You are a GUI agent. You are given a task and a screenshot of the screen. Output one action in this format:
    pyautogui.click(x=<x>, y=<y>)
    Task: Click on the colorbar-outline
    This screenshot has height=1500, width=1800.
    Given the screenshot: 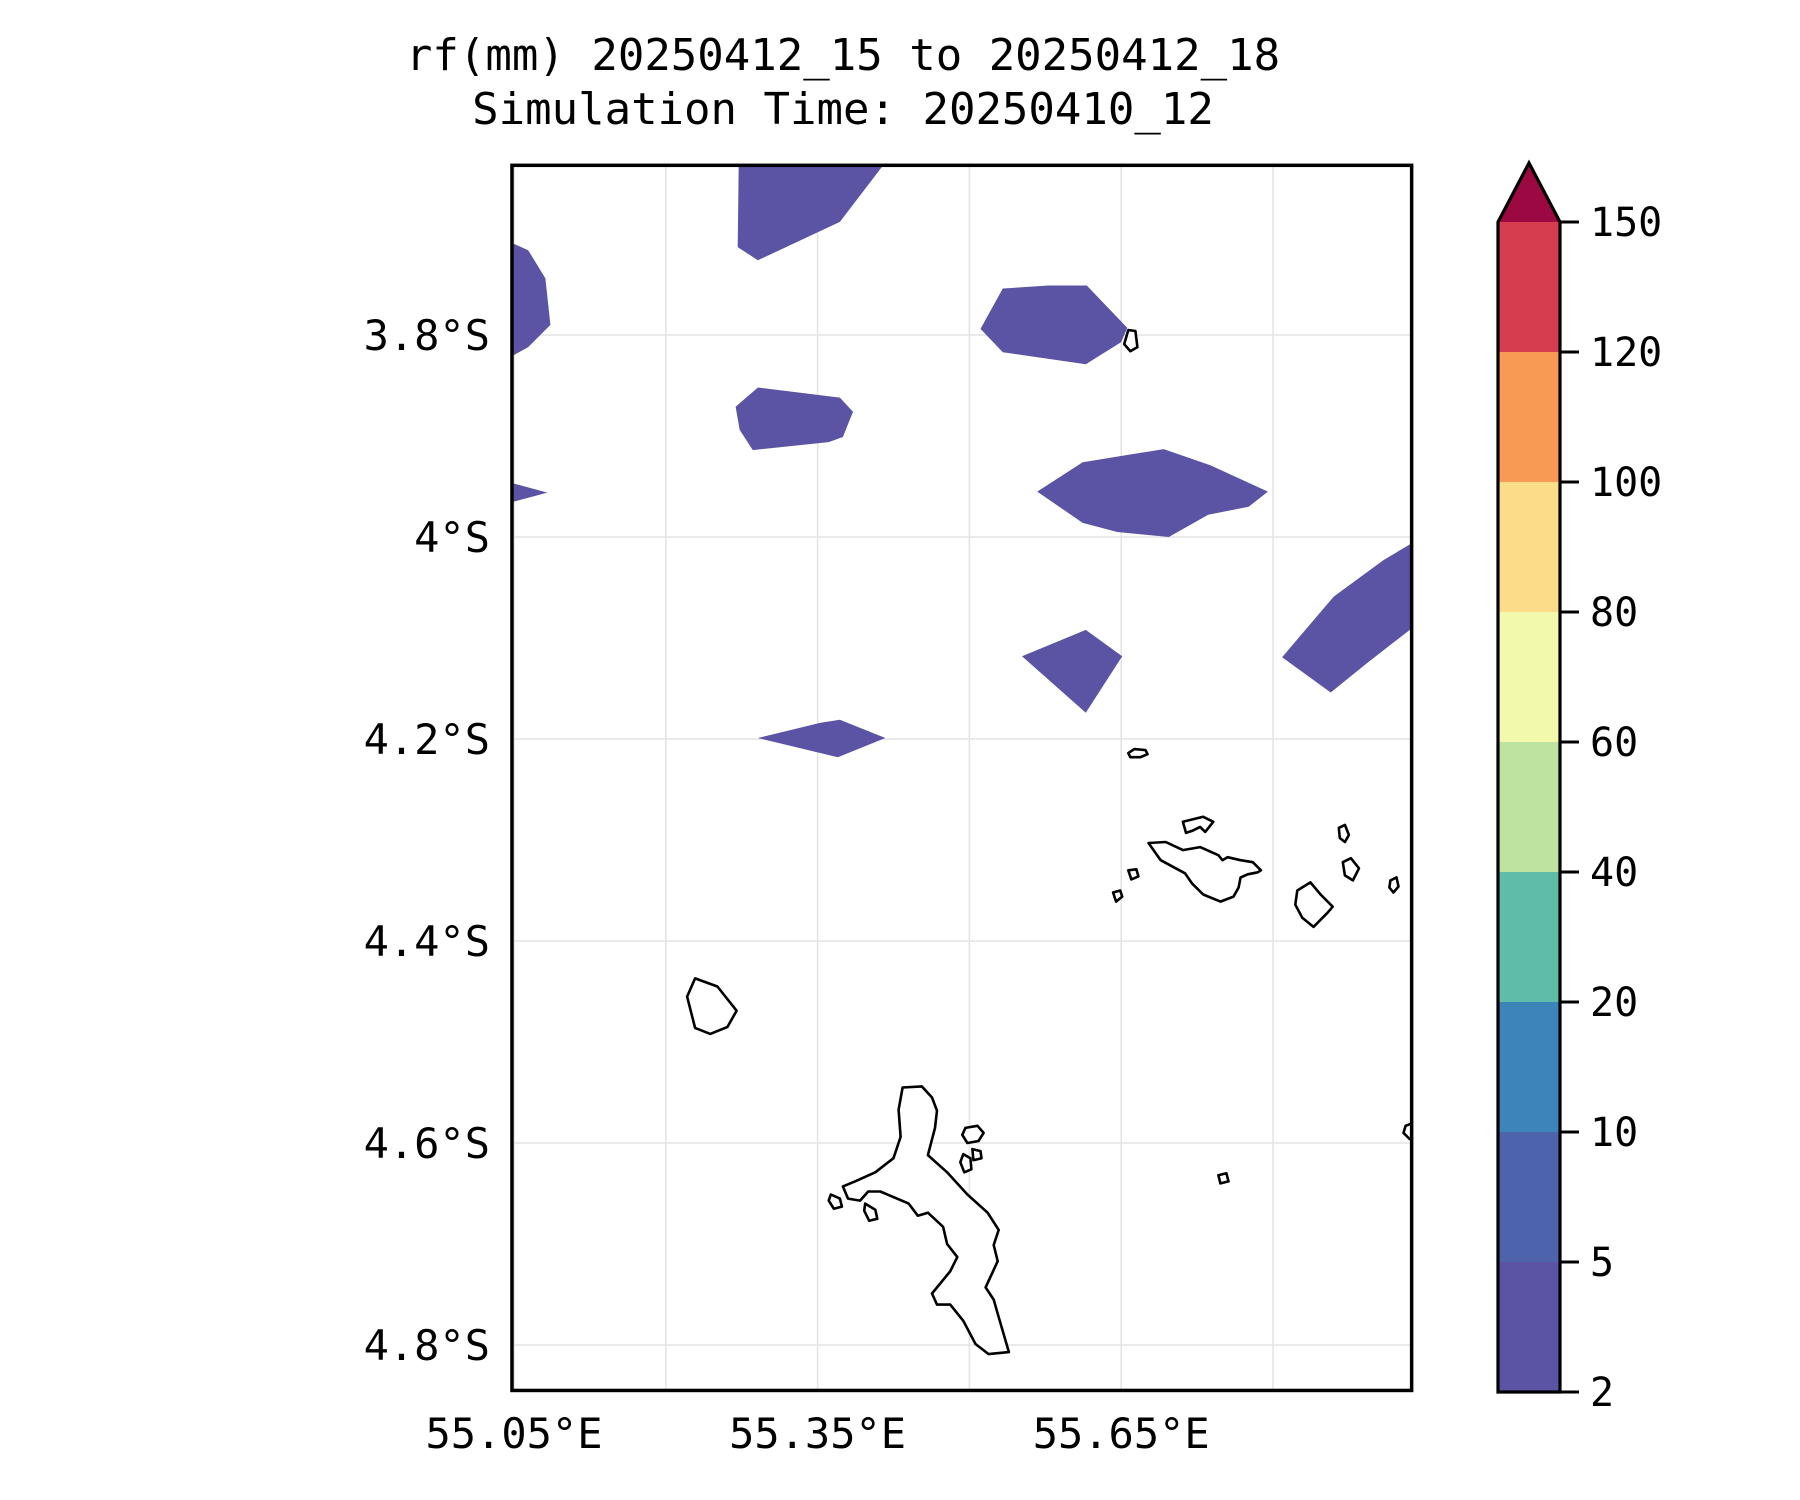 What is the action you would take?
    pyautogui.click(x=1529, y=776)
    